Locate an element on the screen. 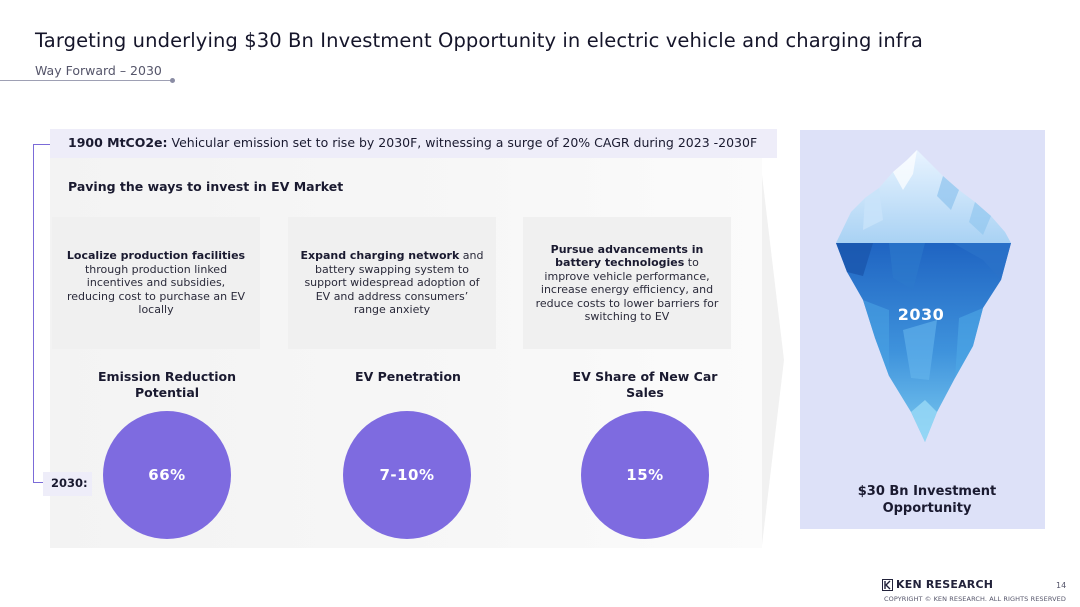  year-label: 2030: is located at coordinates (67, 484).